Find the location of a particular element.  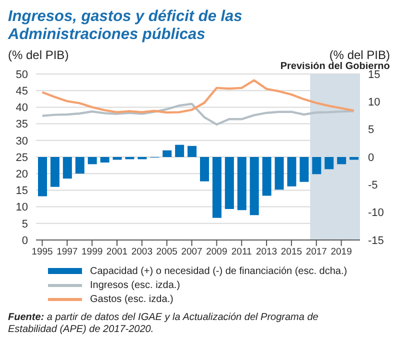

y-axis-title: (% del PIB) is located at coordinates (38, 55).